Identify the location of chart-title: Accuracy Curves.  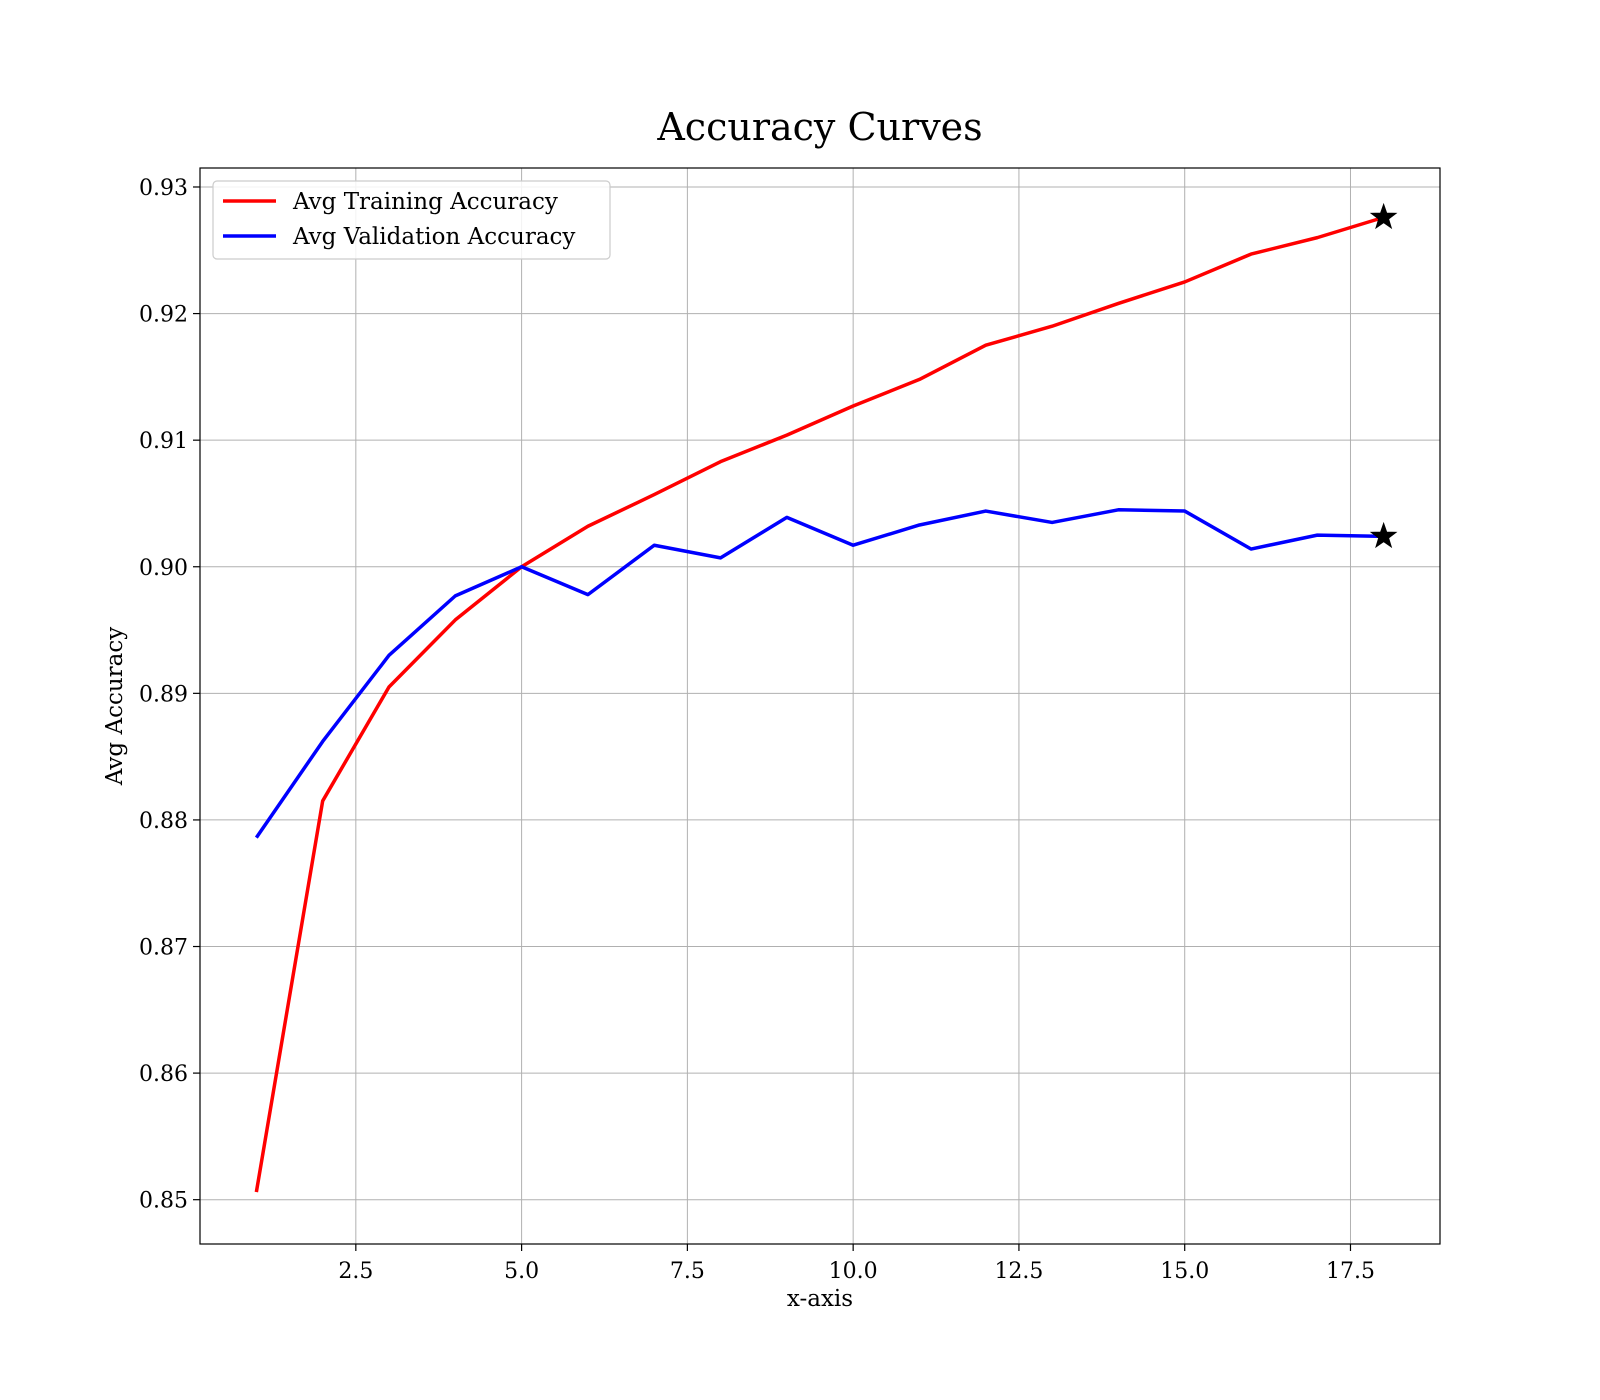
(819, 127).